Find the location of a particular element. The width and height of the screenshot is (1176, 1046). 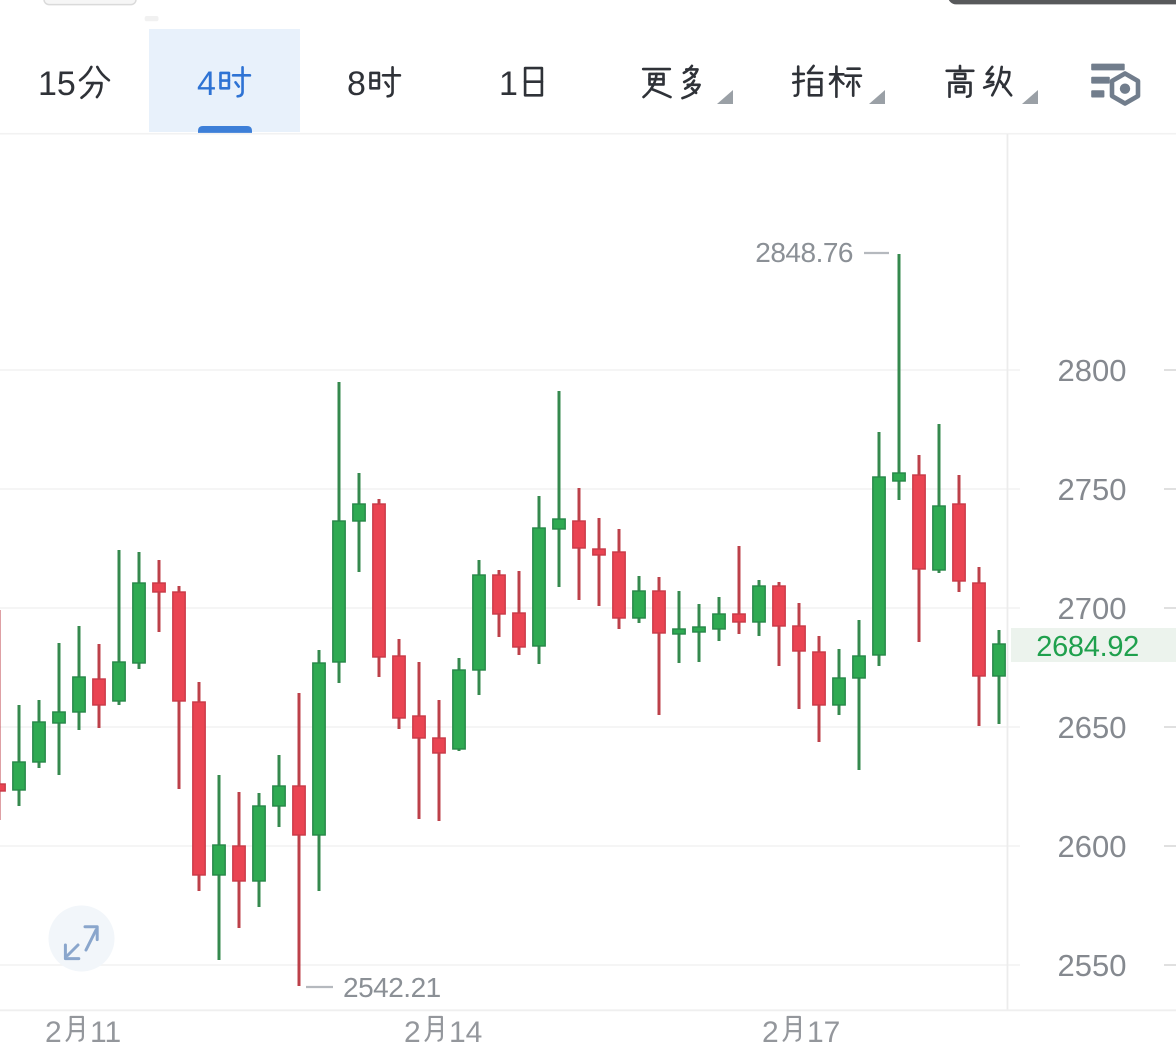

svg-text: 2750 is located at coordinates (1092, 489).